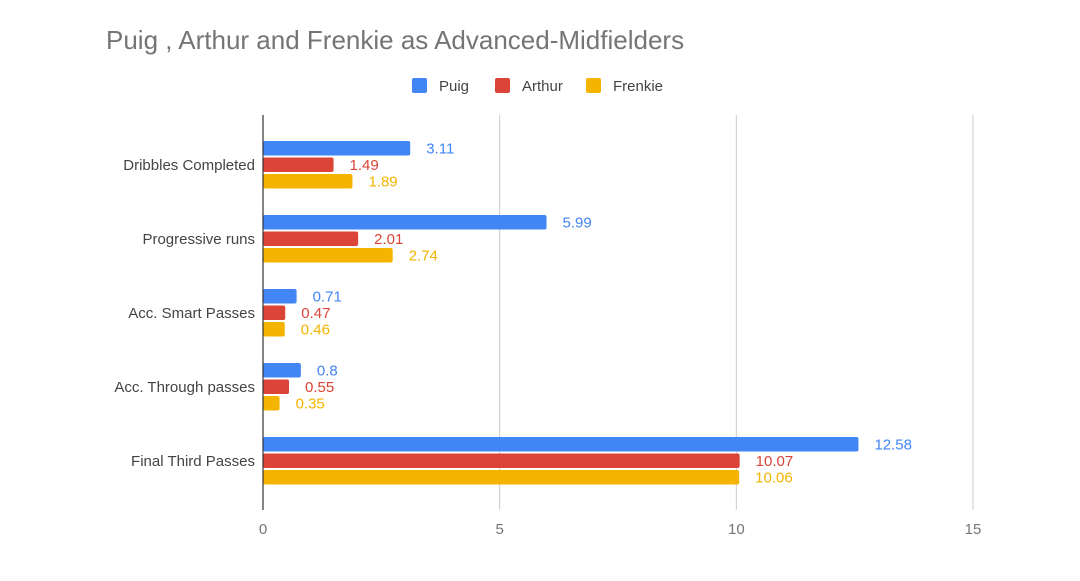 The image size is (1080, 581). Describe the element at coordinates (454, 86) in the screenshot. I see `legend-label-puig: Puig` at that location.